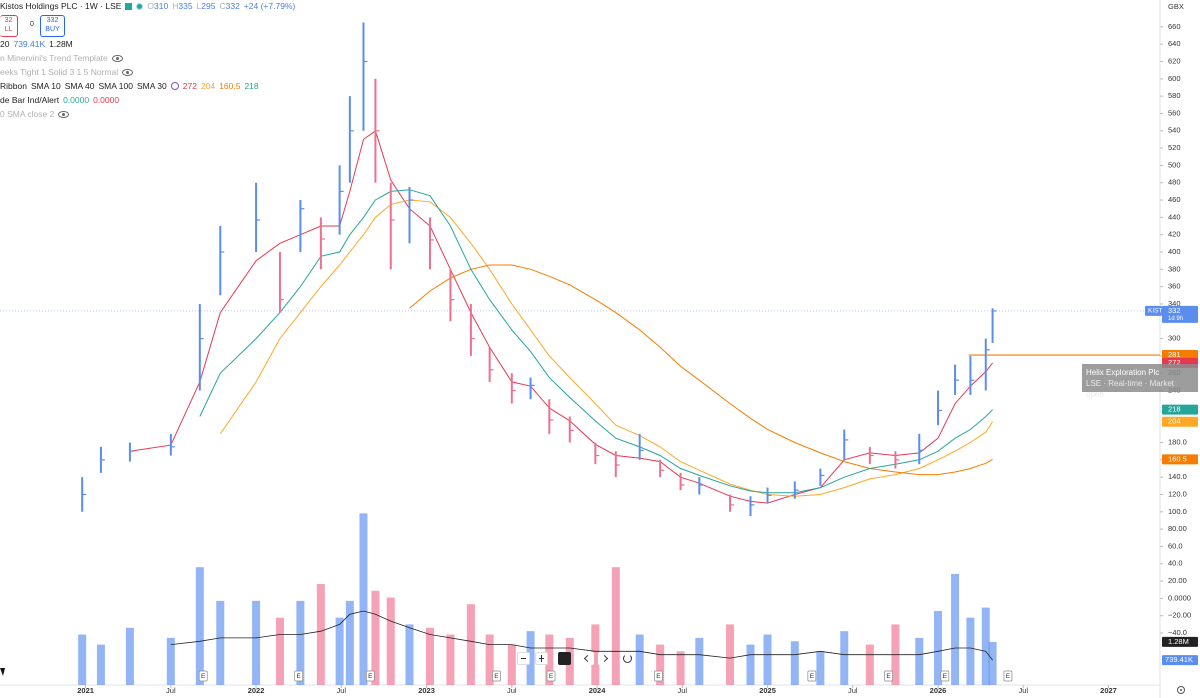  What do you see at coordinates (1175, 545) in the screenshot?
I see `y-tick-label: 60.0` at bounding box center [1175, 545].